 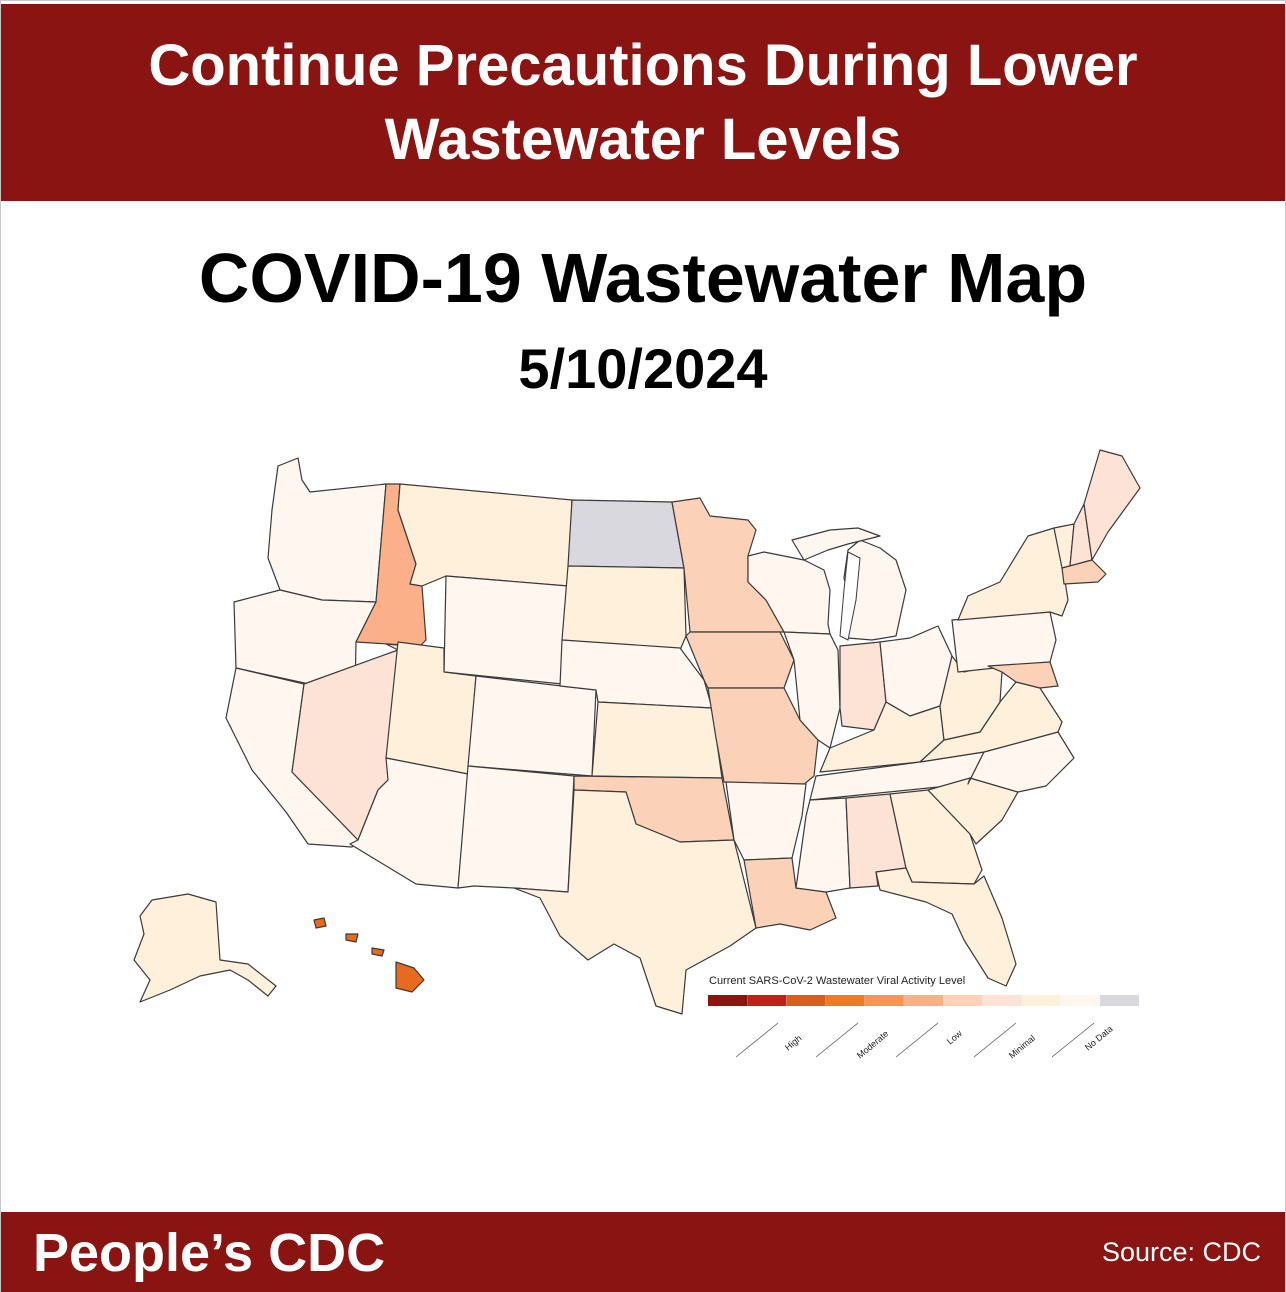 I want to click on state-colorado, so click(x=532, y=726).